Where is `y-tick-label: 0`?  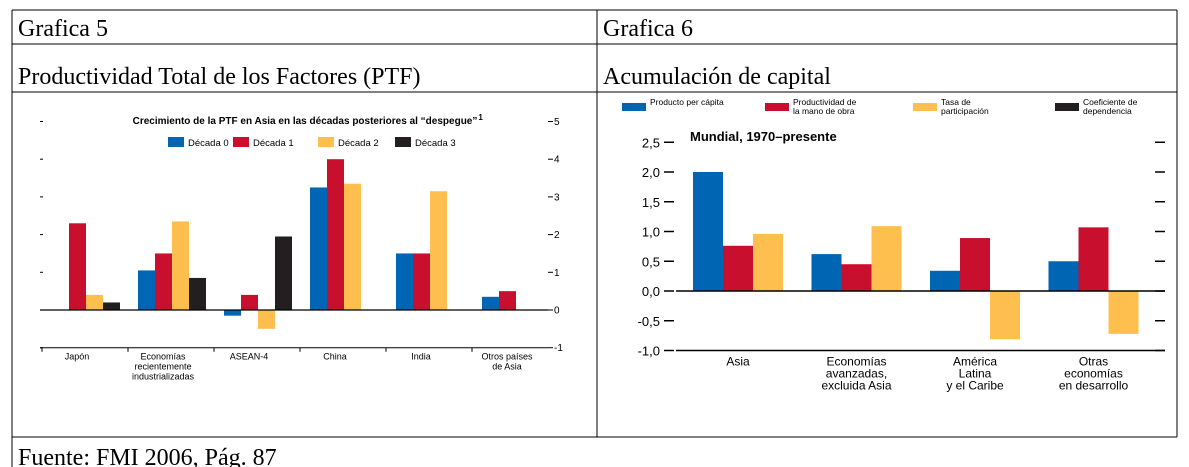 y-tick-label: 0 is located at coordinates (557, 311).